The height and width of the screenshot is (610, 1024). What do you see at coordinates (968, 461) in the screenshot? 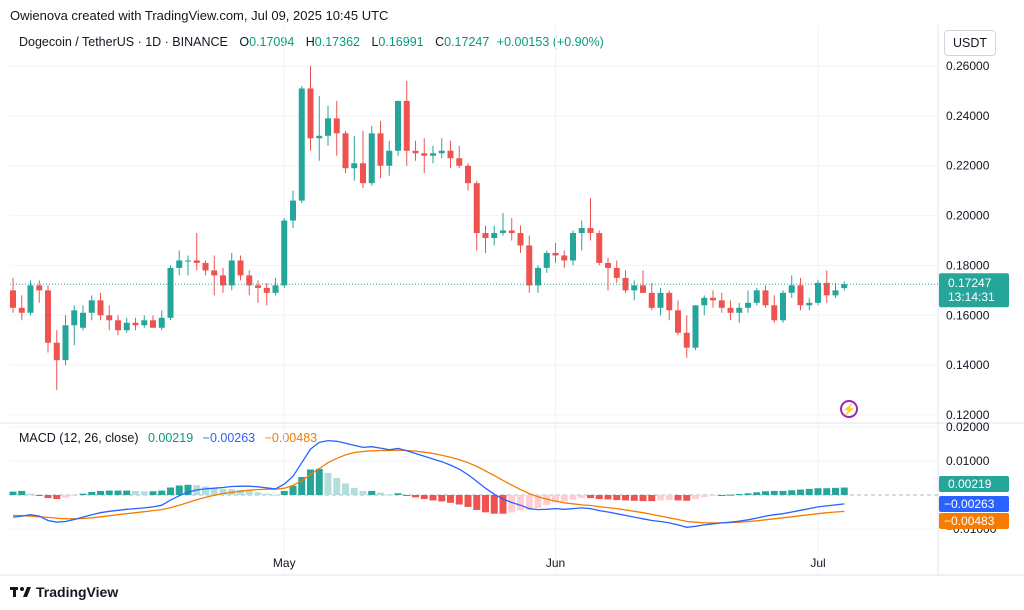
I see `macd-tick-label: 0.01000` at bounding box center [968, 461].